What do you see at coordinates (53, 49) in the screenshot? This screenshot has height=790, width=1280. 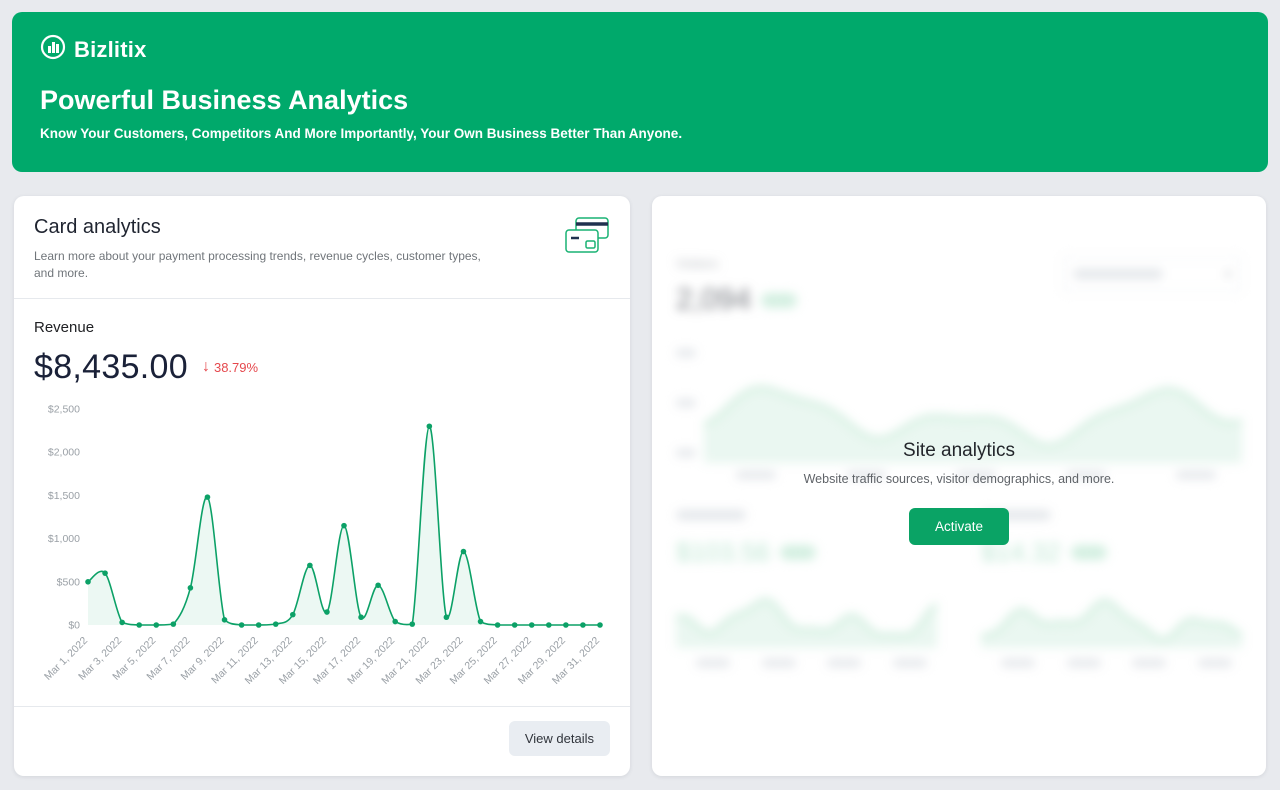 I see `bizlitix-logo-icon` at bounding box center [53, 49].